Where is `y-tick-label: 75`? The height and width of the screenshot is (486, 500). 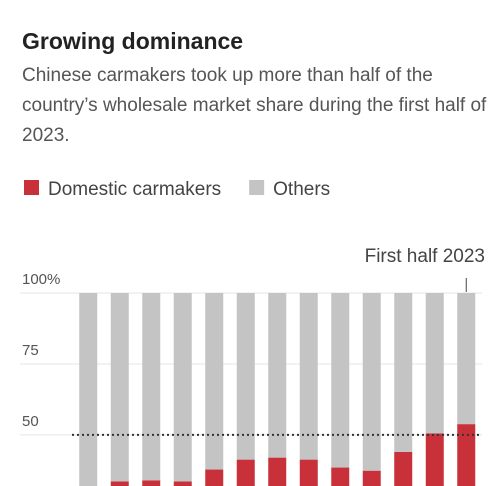
y-tick-label: 75 is located at coordinates (30, 350).